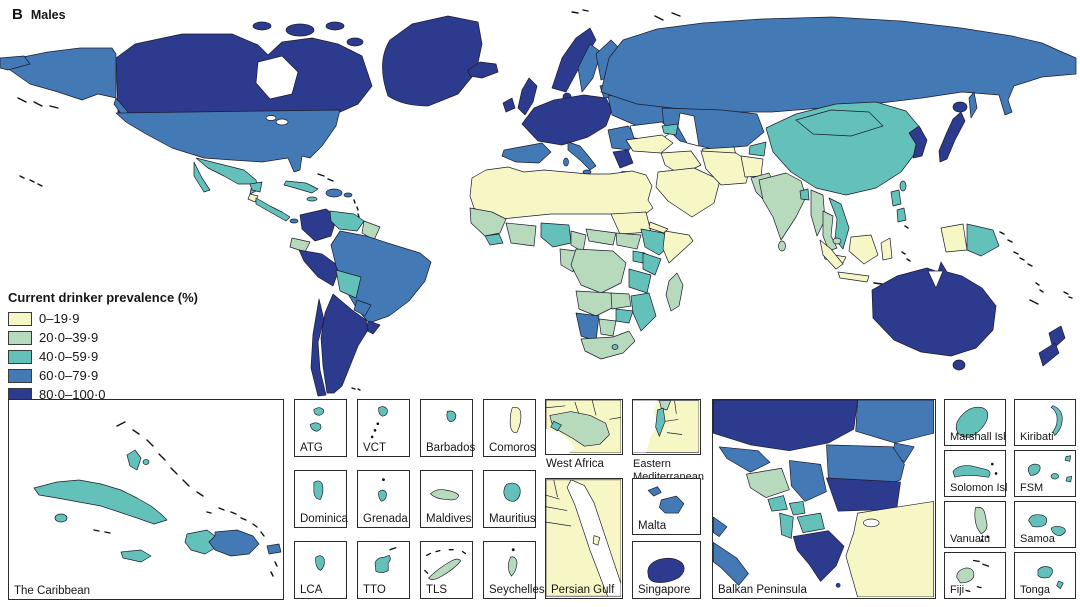 This screenshot has width=1080, height=607. I want to click on region-iran, so click(726, 168).